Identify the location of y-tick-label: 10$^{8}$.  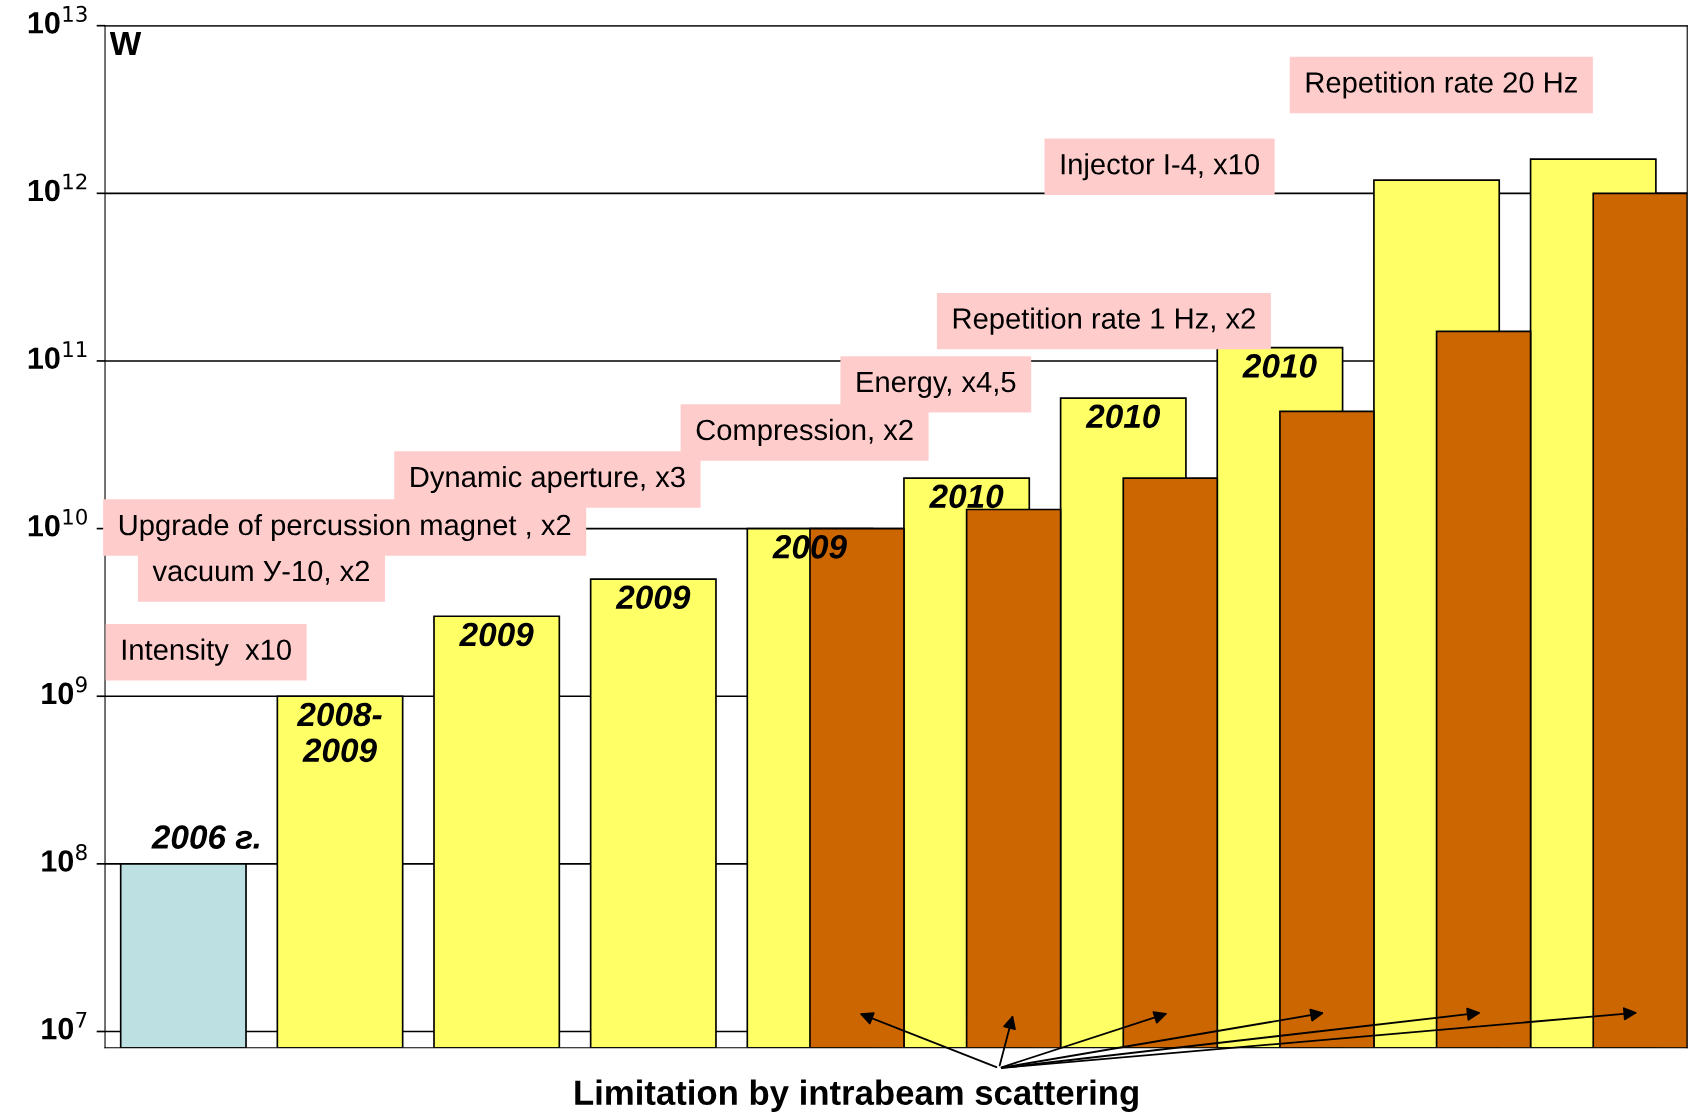
(64, 857).